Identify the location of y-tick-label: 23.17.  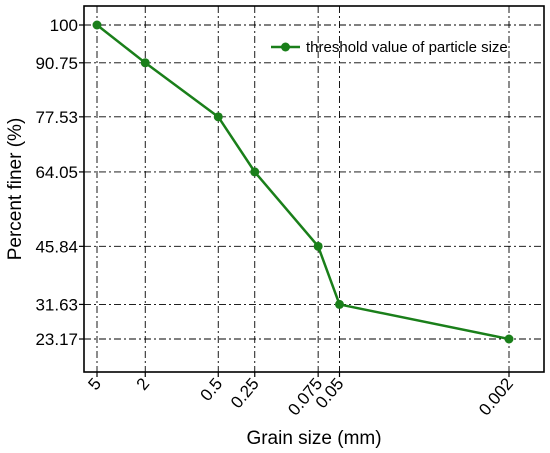
(56, 339).